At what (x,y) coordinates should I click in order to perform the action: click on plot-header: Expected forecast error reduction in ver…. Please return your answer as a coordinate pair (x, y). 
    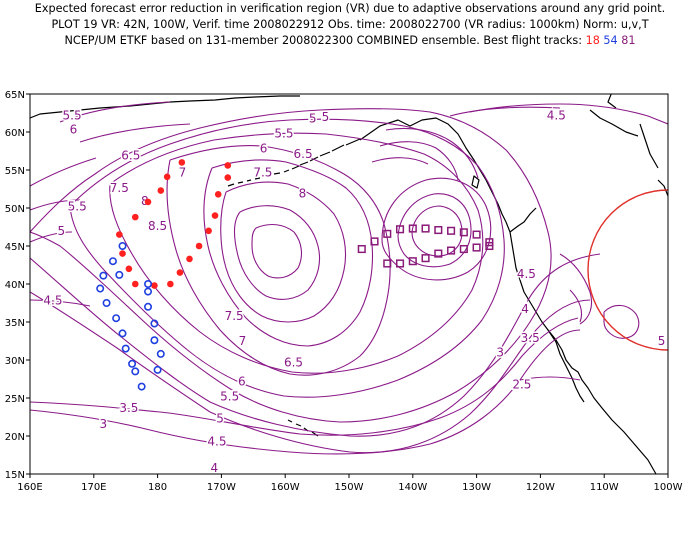
    Looking at the image, I should click on (350, 40).